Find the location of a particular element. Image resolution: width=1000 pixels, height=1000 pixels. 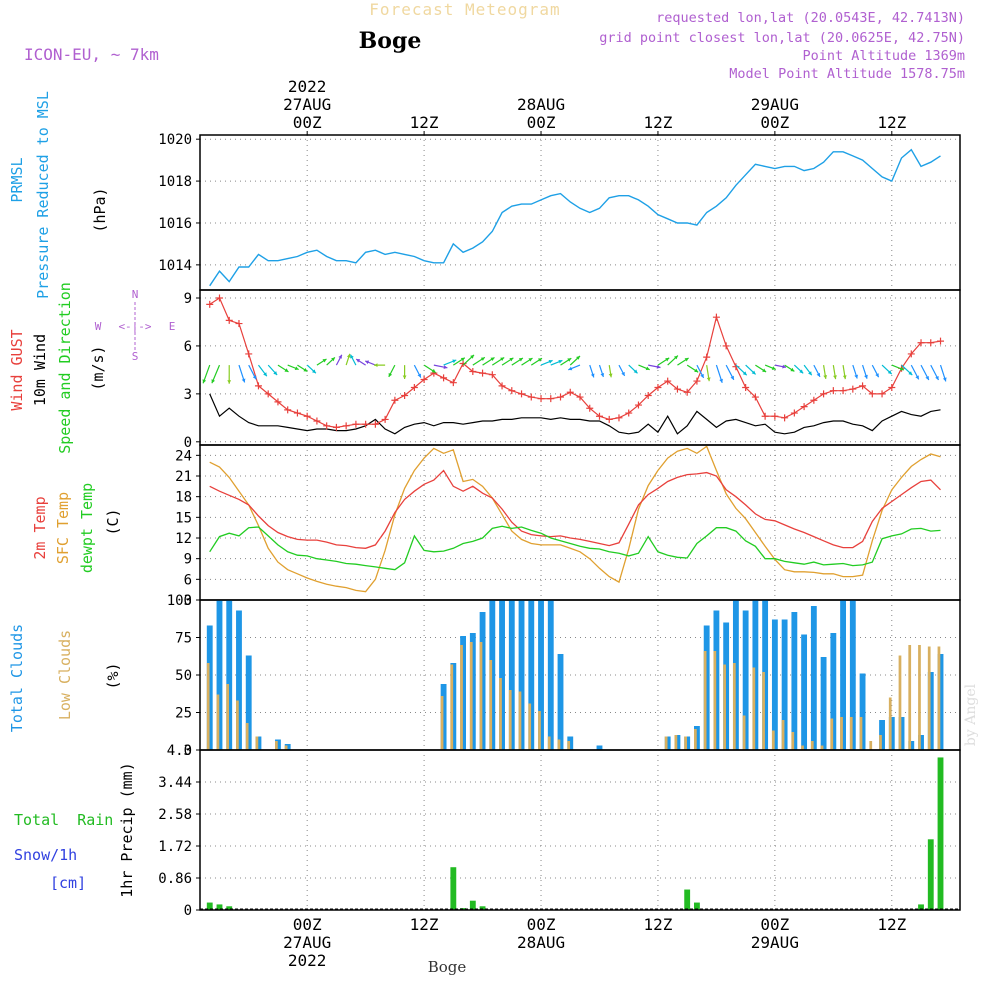

top-axis-label: 00Z is located at coordinates (541, 122).